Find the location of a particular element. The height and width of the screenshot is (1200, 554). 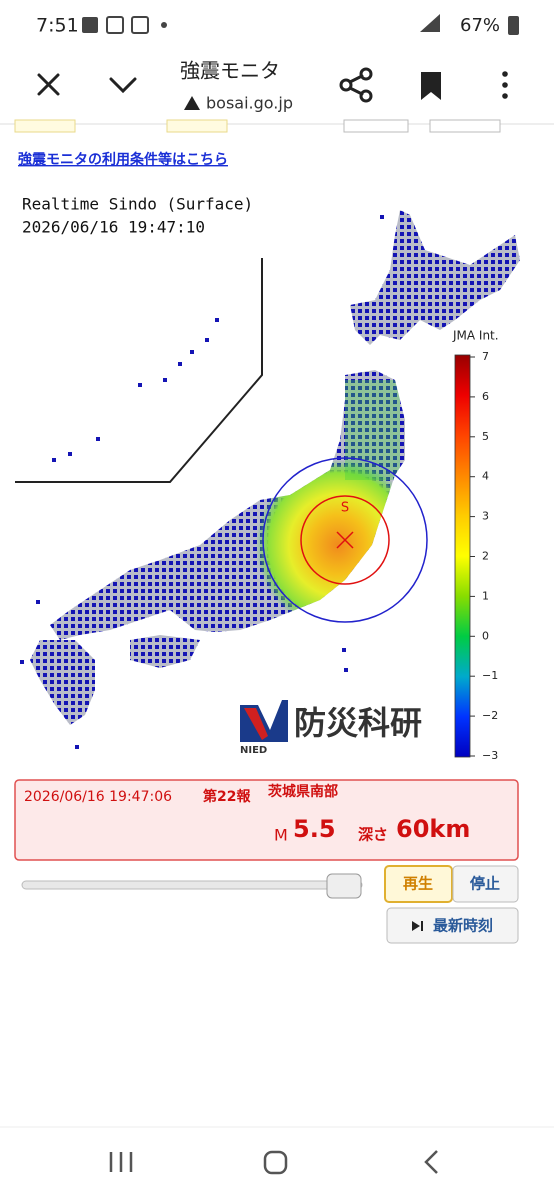

latest-label: 最新時刻 is located at coordinates (463, 926).